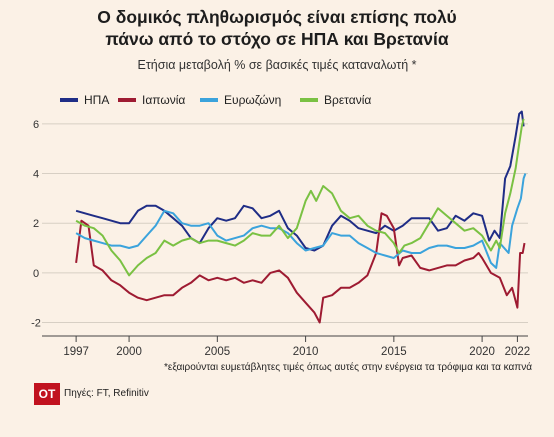 This screenshot has height=437, width=554. Describe the element at coordinates (96, 100) in the screenshot. I see `legend-label: ΗΠΑ` at that location.